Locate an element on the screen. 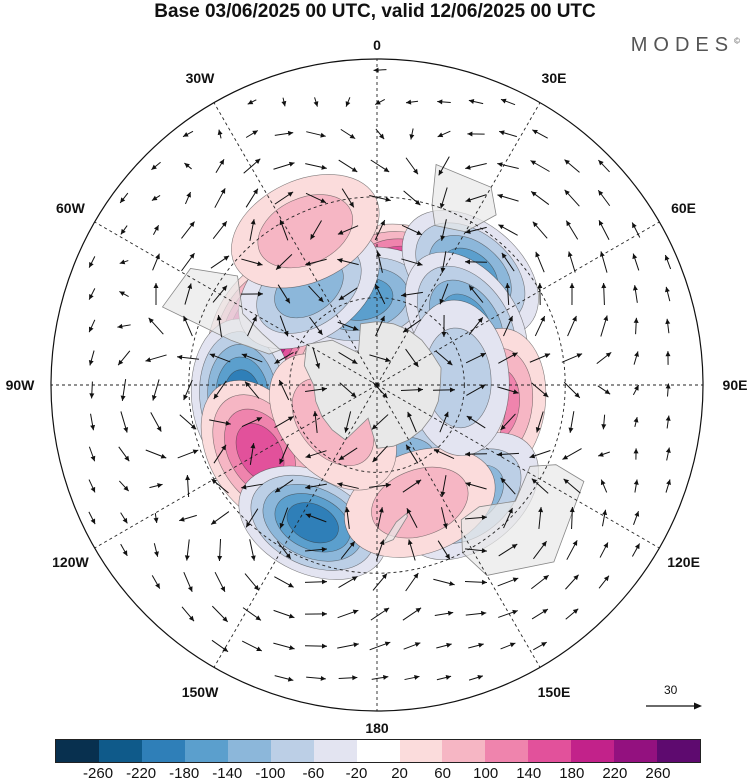 This screenshot has width=750, height=783. colorbar is located at coordinates (378, 751).